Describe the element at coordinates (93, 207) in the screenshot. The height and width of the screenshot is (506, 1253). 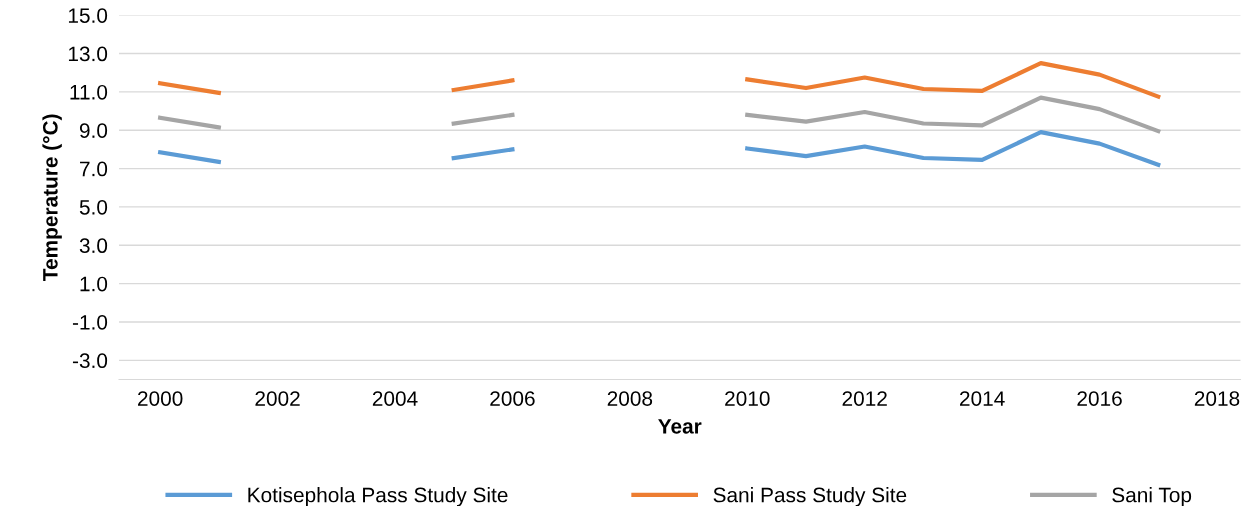
I see `y-tick-label: 5.0` at that location.